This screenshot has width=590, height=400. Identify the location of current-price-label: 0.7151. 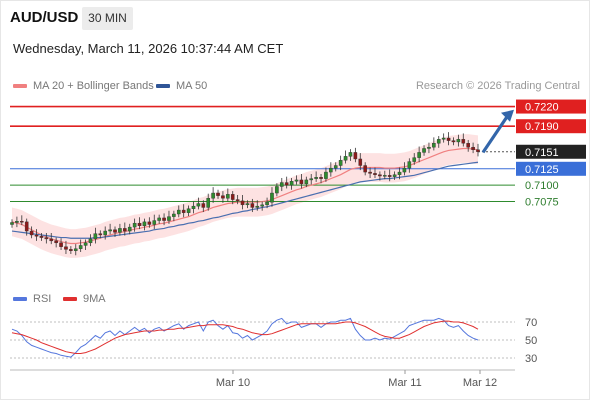
(542, 153).